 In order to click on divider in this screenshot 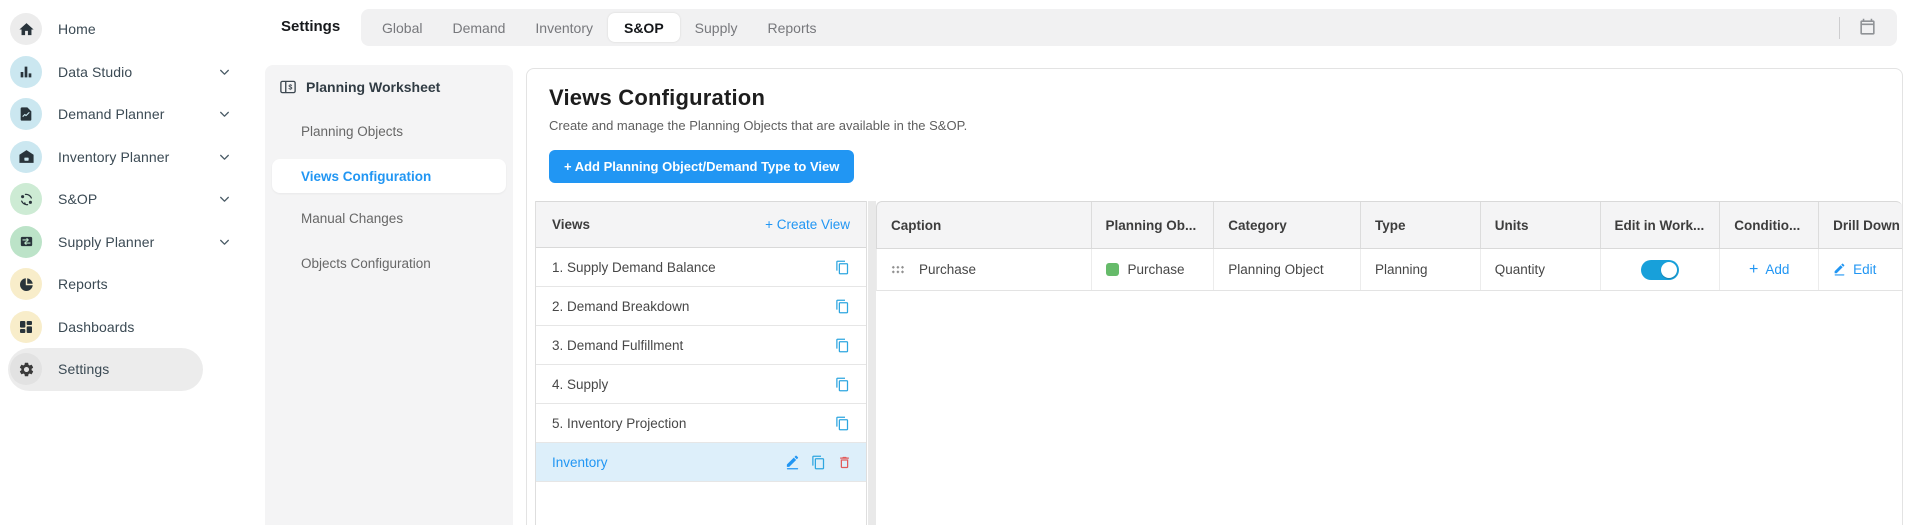, I will do `click(1839, 27)`.